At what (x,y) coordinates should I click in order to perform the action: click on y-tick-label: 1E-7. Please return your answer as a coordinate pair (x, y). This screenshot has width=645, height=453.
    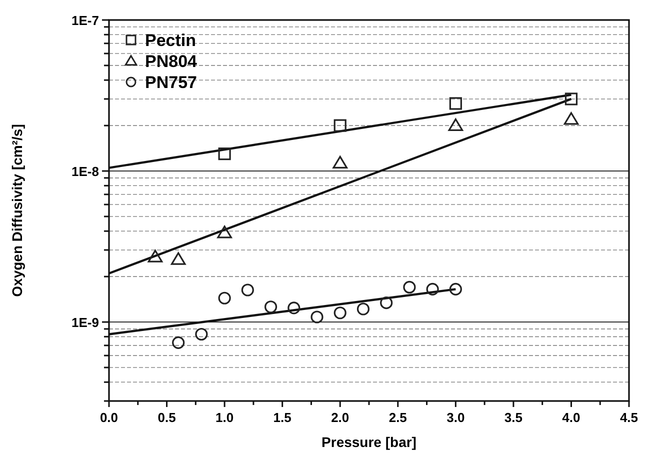
    Looking at the image, I should click on (85, 20).